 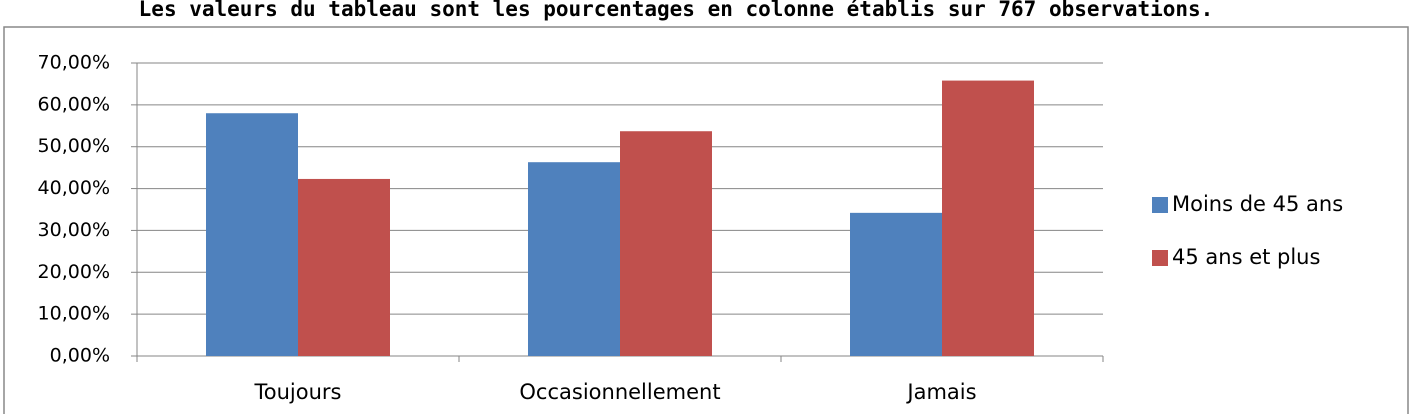 What do you see at coordinates (940, 392) in the screenshot?
I see `x-tick-label: Jamais` at bounding box center [940, 392].